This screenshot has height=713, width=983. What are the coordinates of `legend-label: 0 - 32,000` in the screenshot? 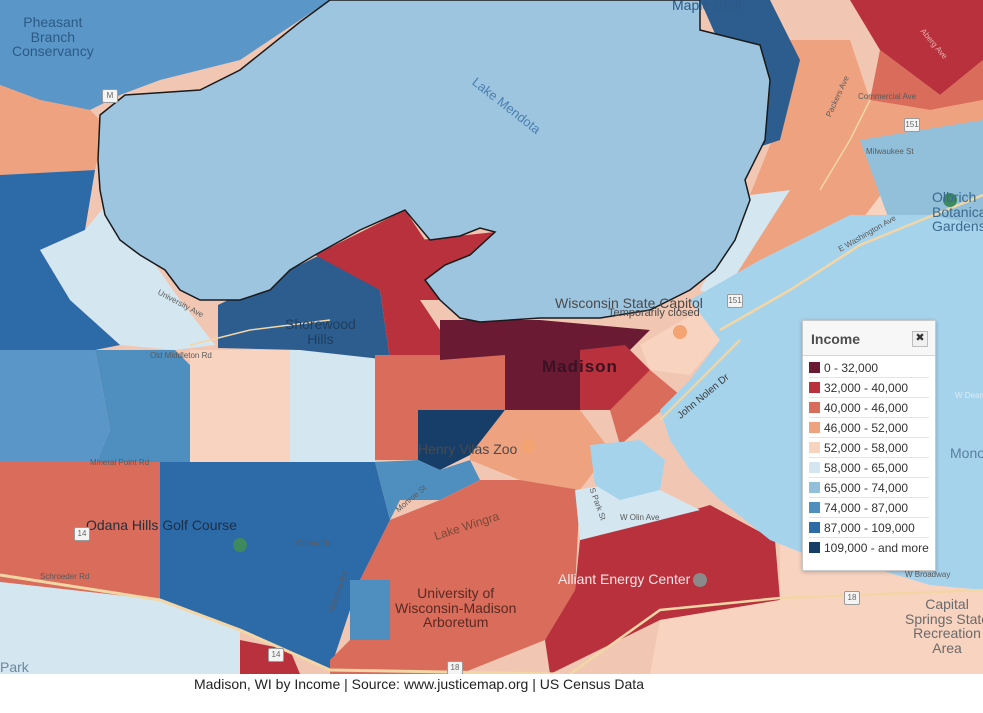 It's located at (851, 368).